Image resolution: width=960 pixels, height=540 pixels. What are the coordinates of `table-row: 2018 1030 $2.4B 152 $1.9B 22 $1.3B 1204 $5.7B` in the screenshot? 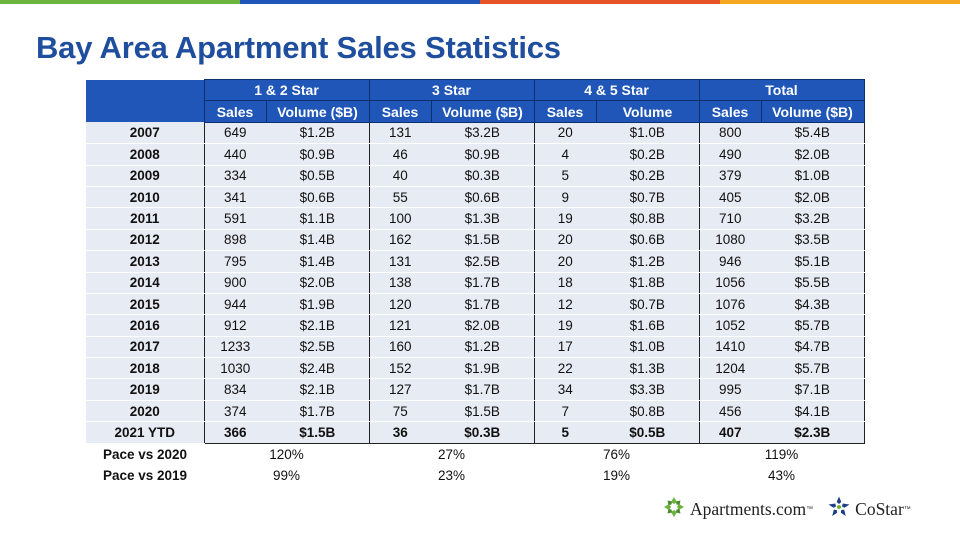 It's located at (475, 368).